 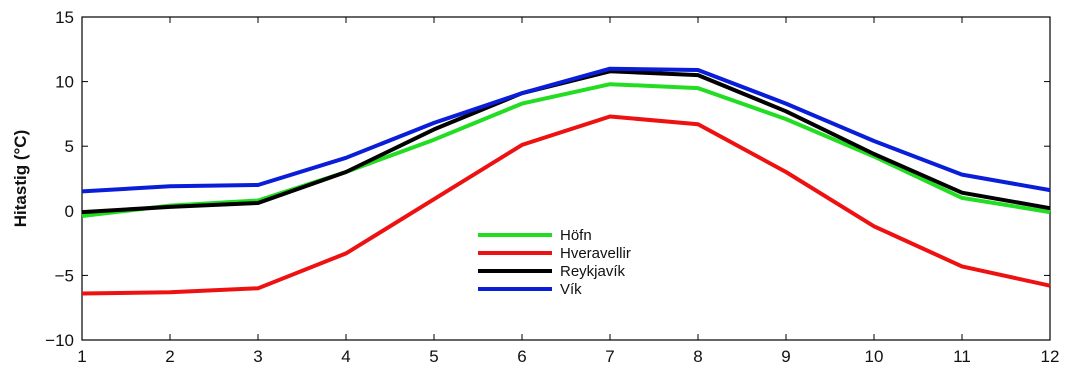 What do you see at coordinates (697, 356) in the screenshot?
I see `x-tick-label-8: 8` at bounding box center [697, 356].